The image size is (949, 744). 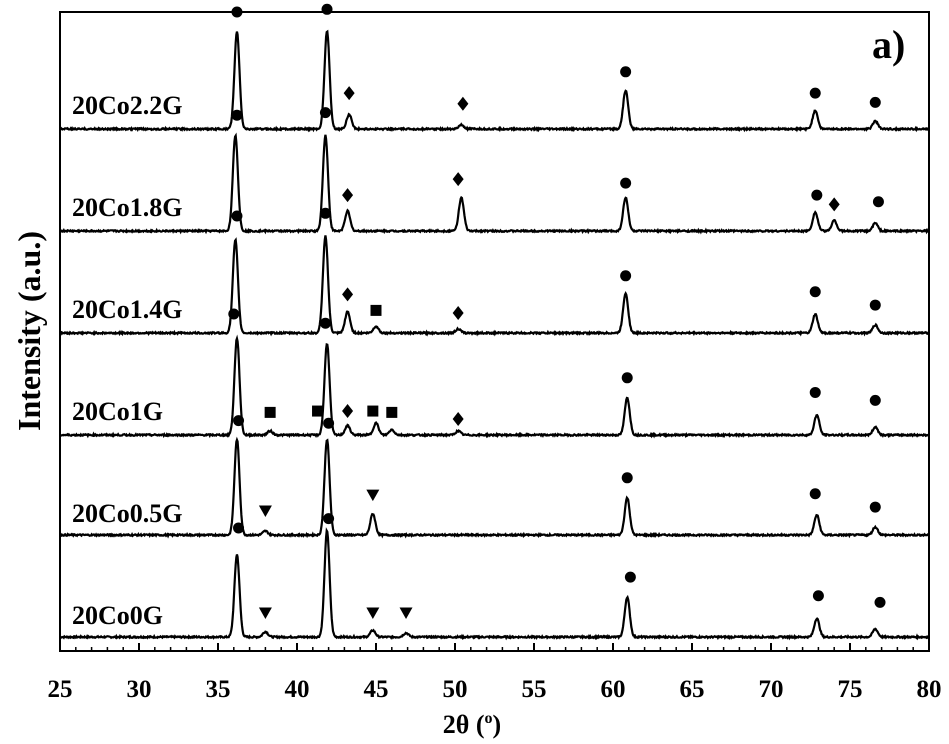 What do you see at coordinates (325, 213) in the screenshot?
I see `circle-marker-20Co1.4G-1` at bounding box center [325, 213].